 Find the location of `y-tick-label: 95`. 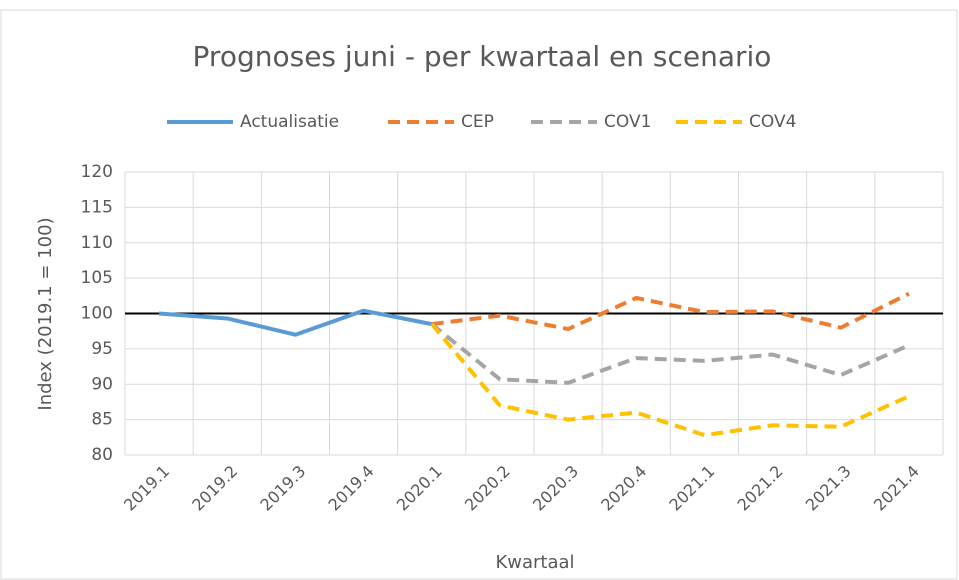

y-tick-label: 95 is located at coordinates (102, 349).